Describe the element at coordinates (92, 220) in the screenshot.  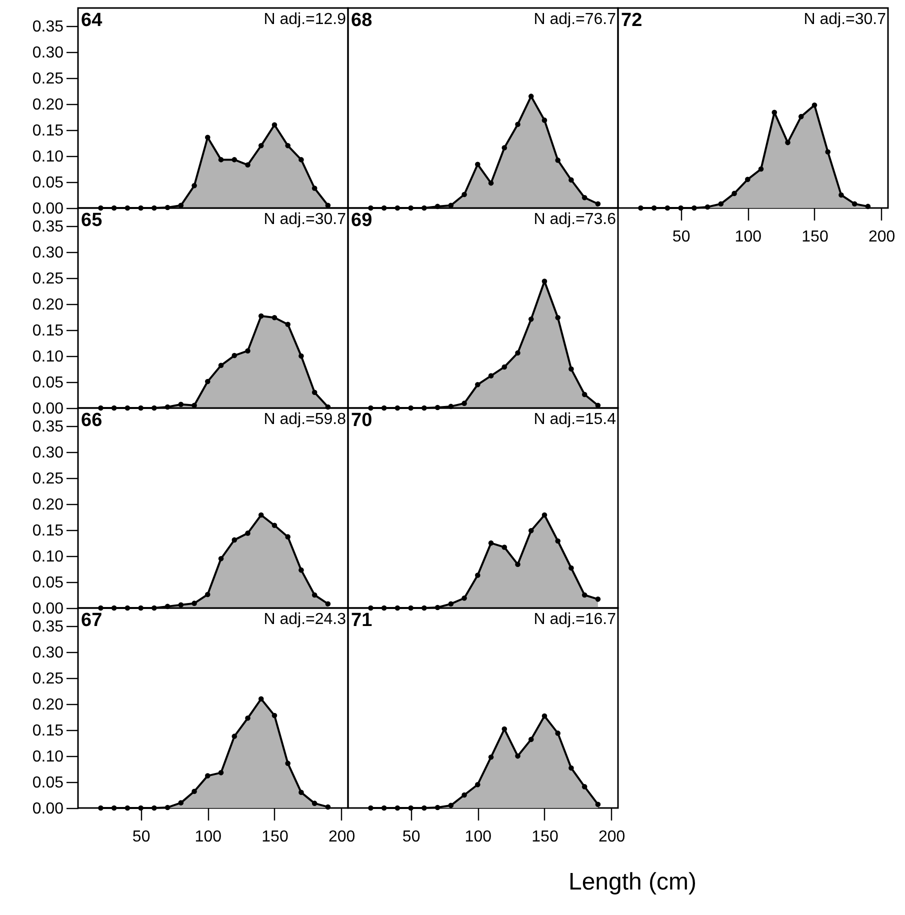
I see `chart-title: 65` at that location.